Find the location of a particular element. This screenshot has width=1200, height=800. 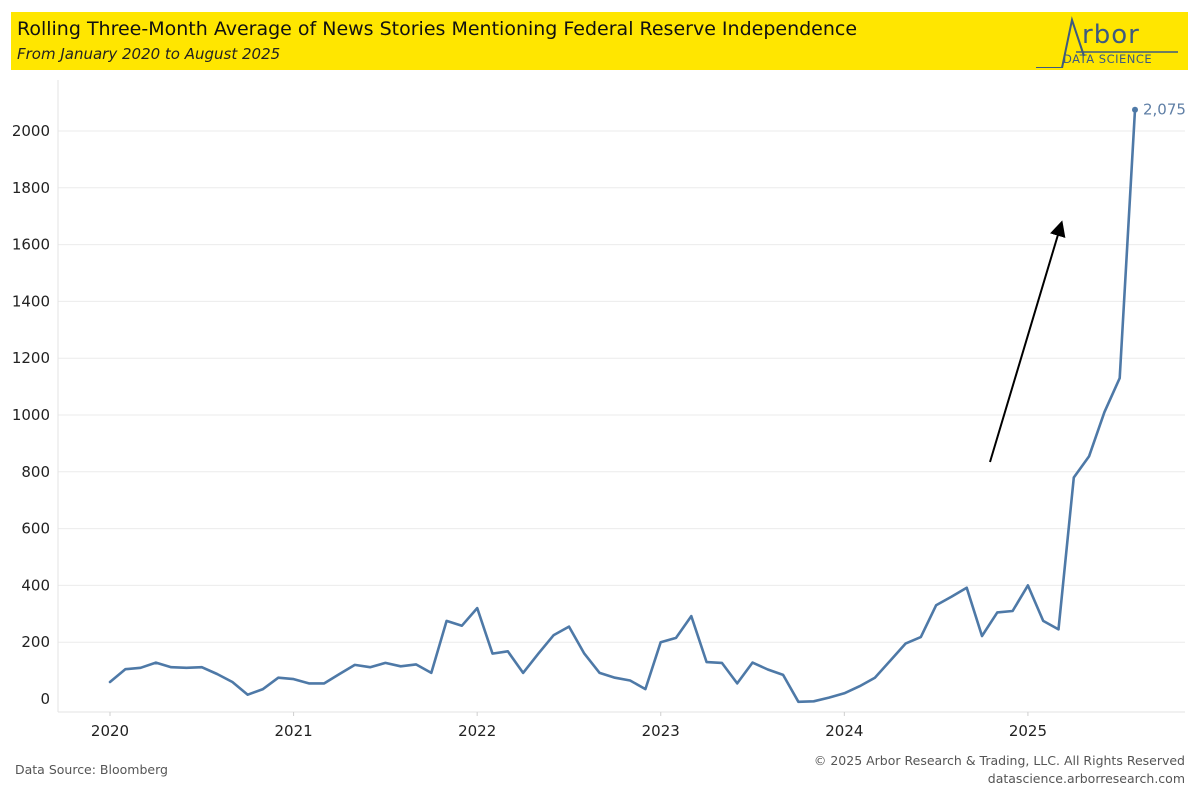

x-tick-label: 2021 is located at coordinates (293, 731).